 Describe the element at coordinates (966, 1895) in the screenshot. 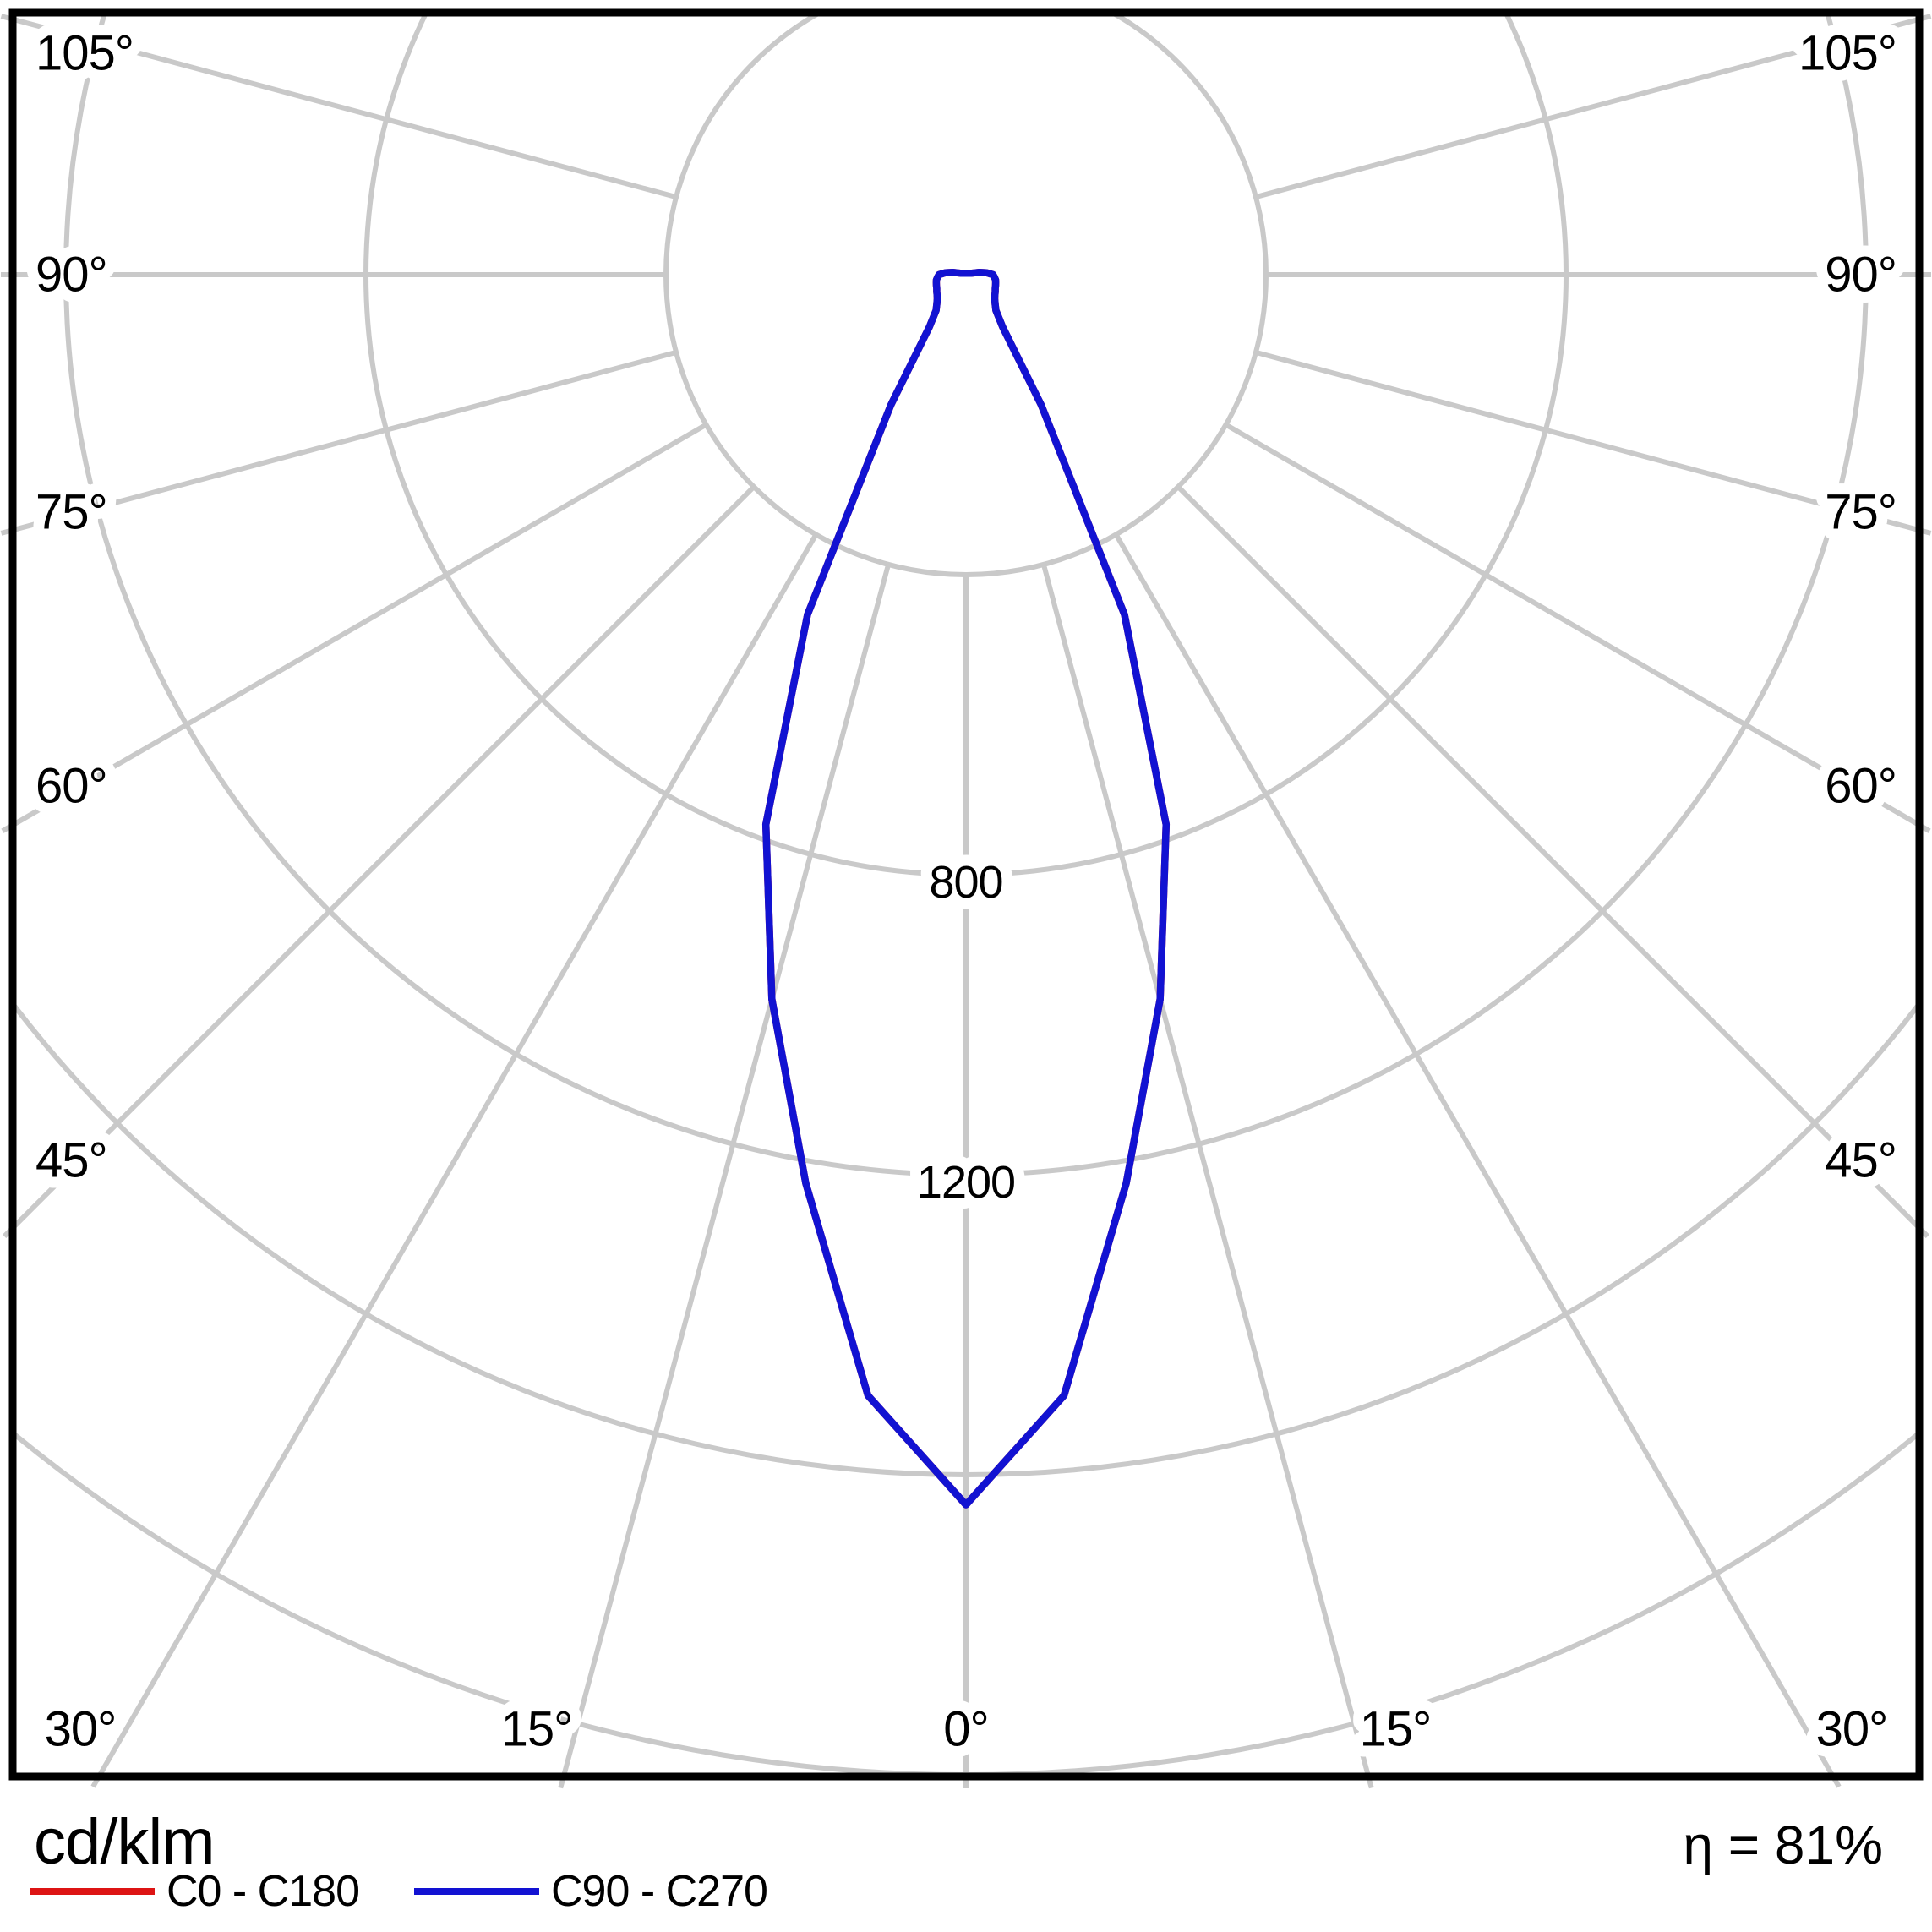

I see `legend: C0 - C180 C90 - C270` at that location.